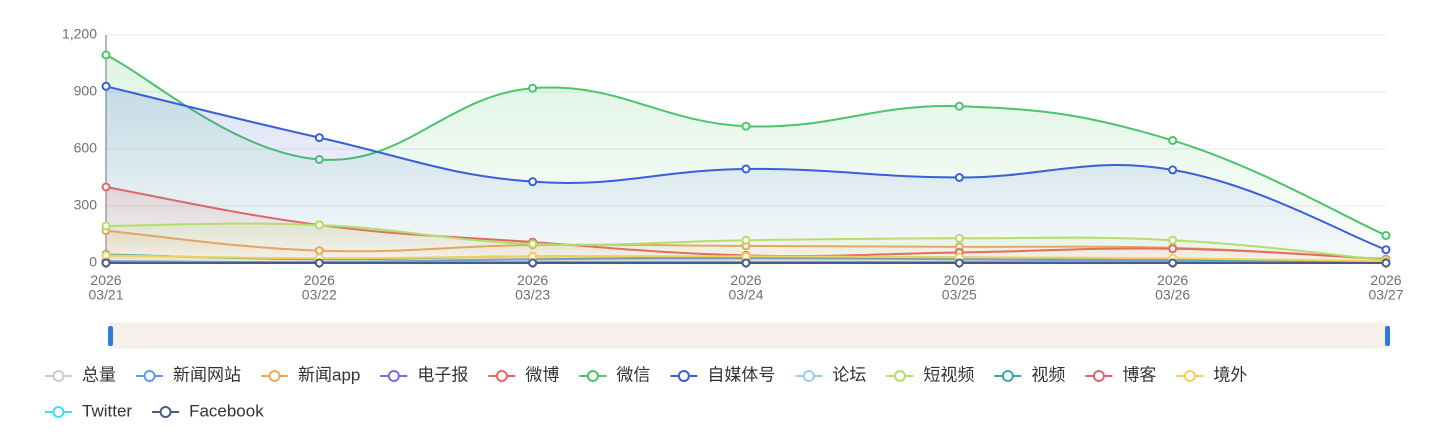  What do you see at coordinates (86, 148) in the screenshot?
I see `y-tick-label: 600` at bounding box center [86, 148].